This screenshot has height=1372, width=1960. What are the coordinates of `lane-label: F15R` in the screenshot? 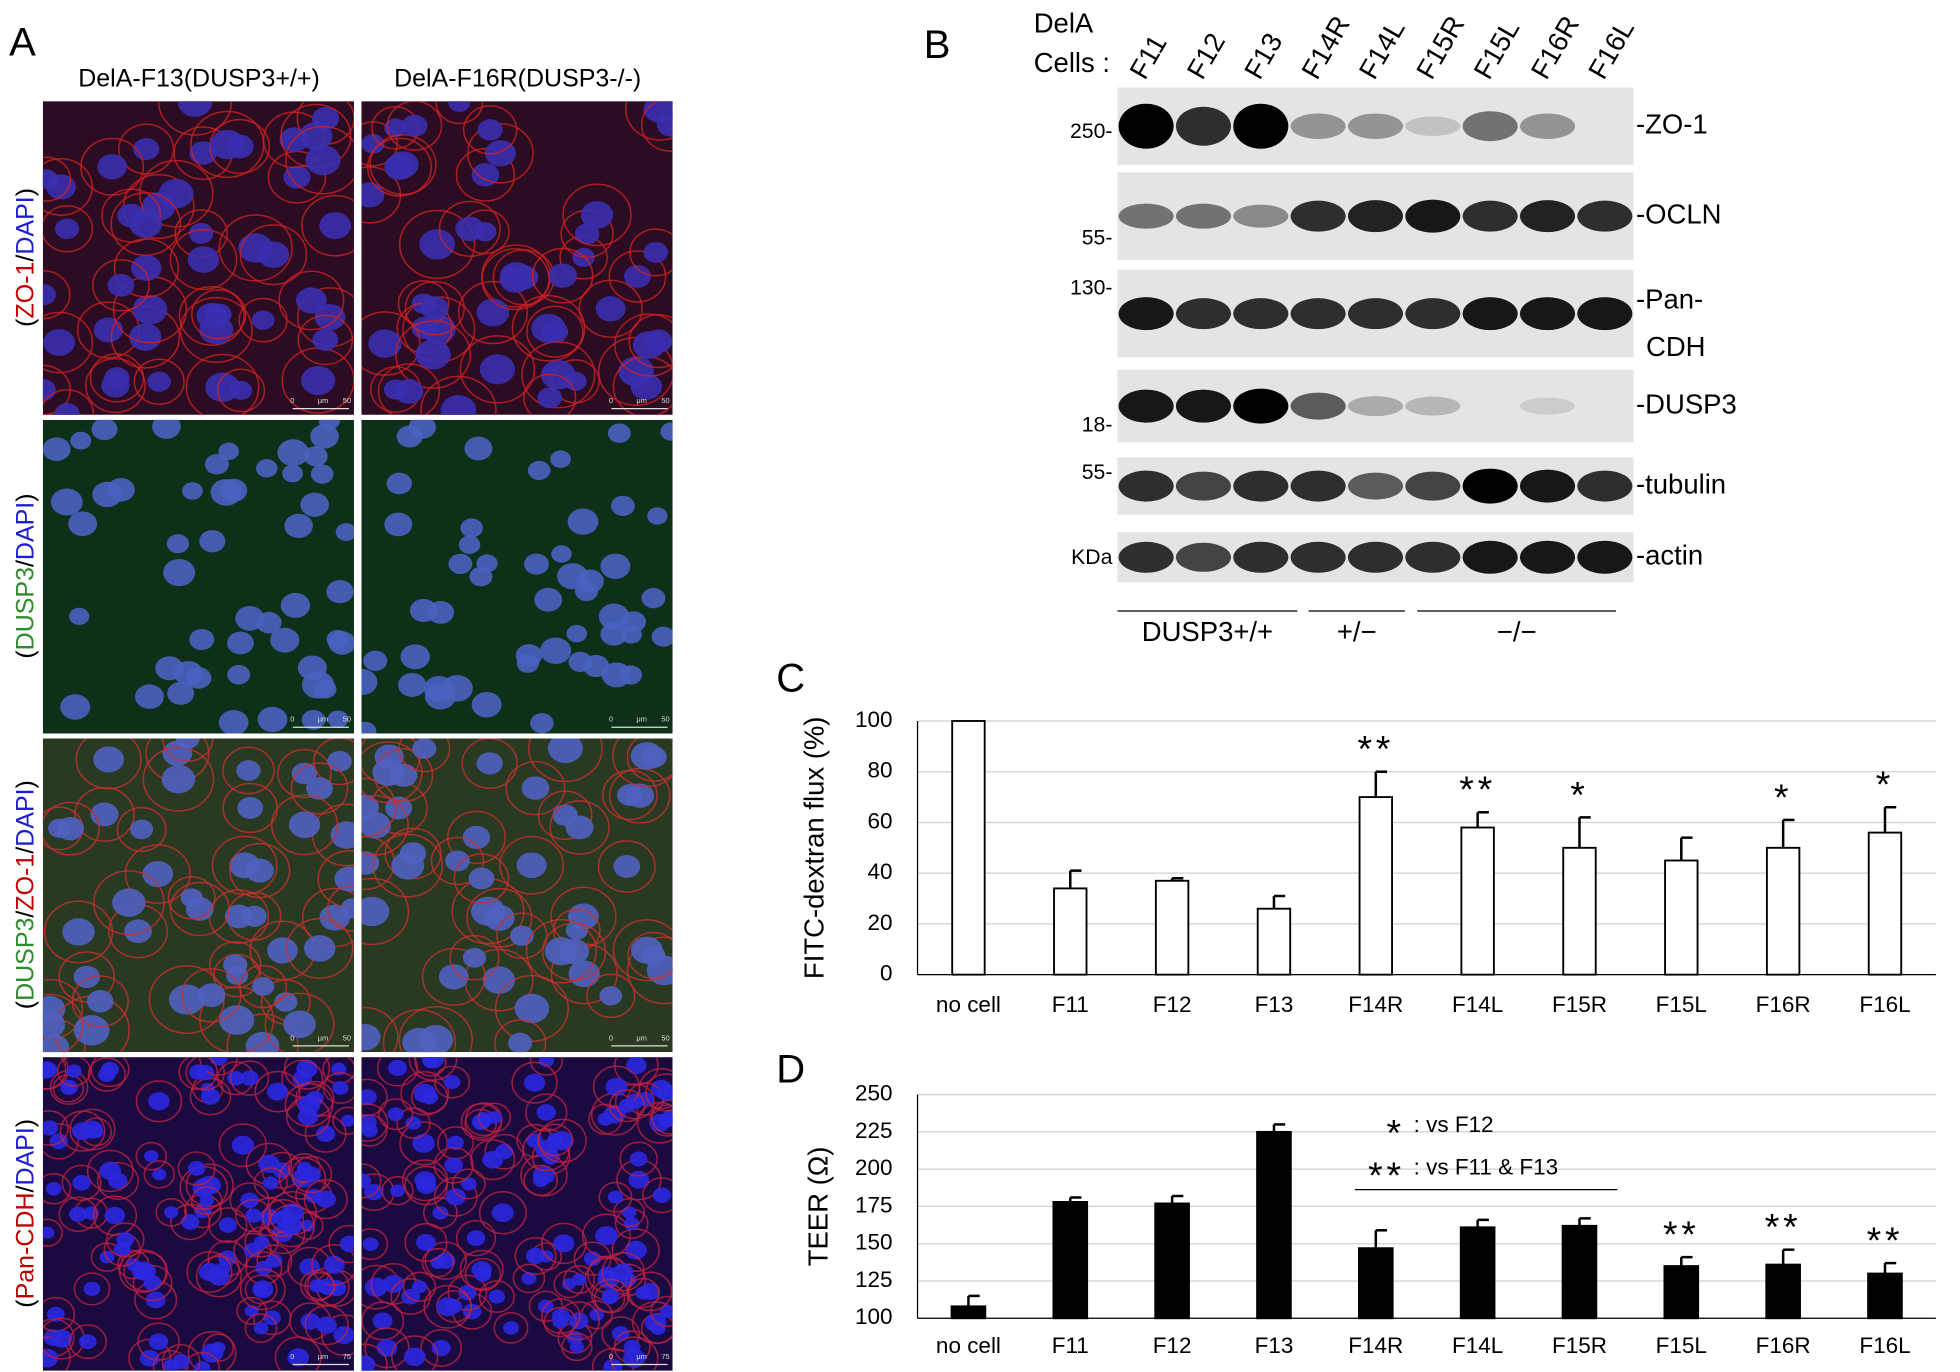 It's located at (1440, 47).